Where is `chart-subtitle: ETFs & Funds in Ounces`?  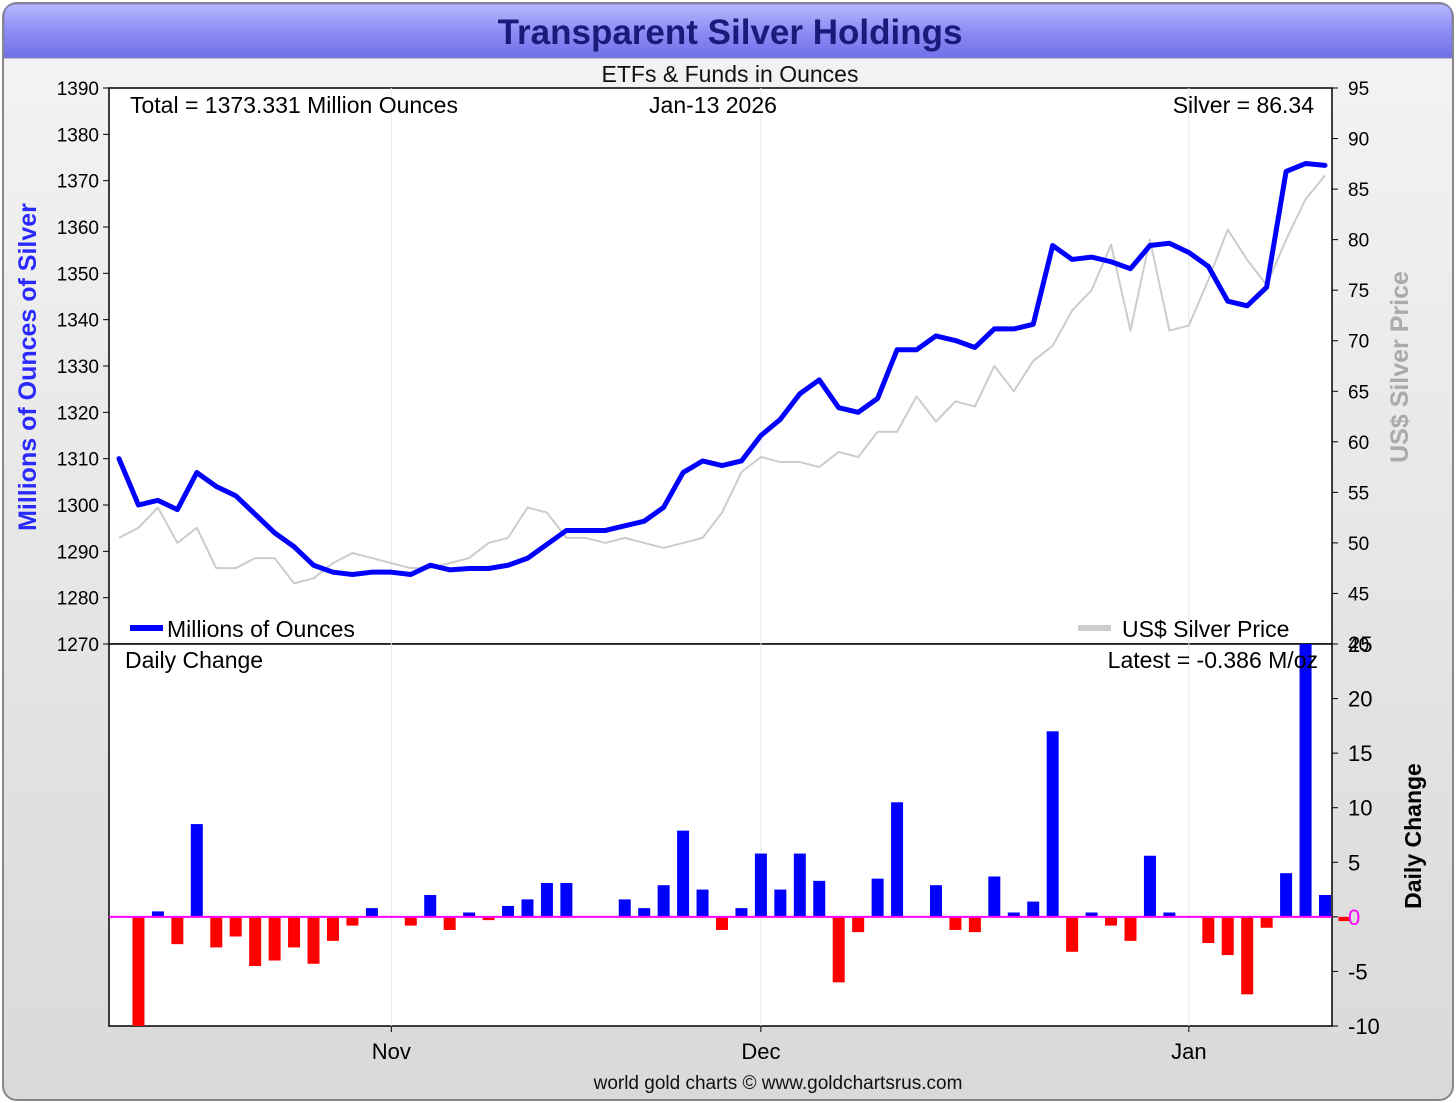 chart-subtitle: ETFs & Funds in Ounces is located at coordinates (730, 74).